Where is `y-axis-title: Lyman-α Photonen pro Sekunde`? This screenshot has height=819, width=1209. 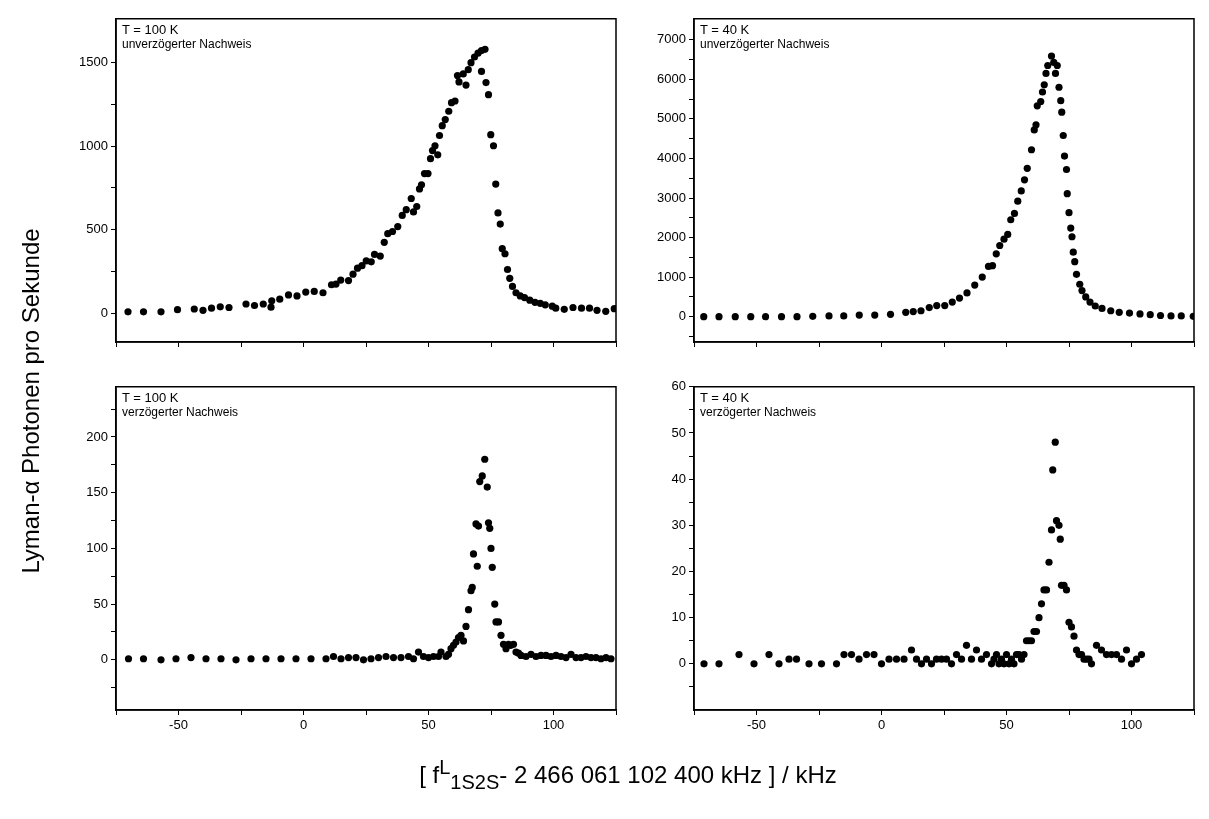
y-axis-title: Lyman-α Photonen pro Sekunde is located at coordinates (31, 401).